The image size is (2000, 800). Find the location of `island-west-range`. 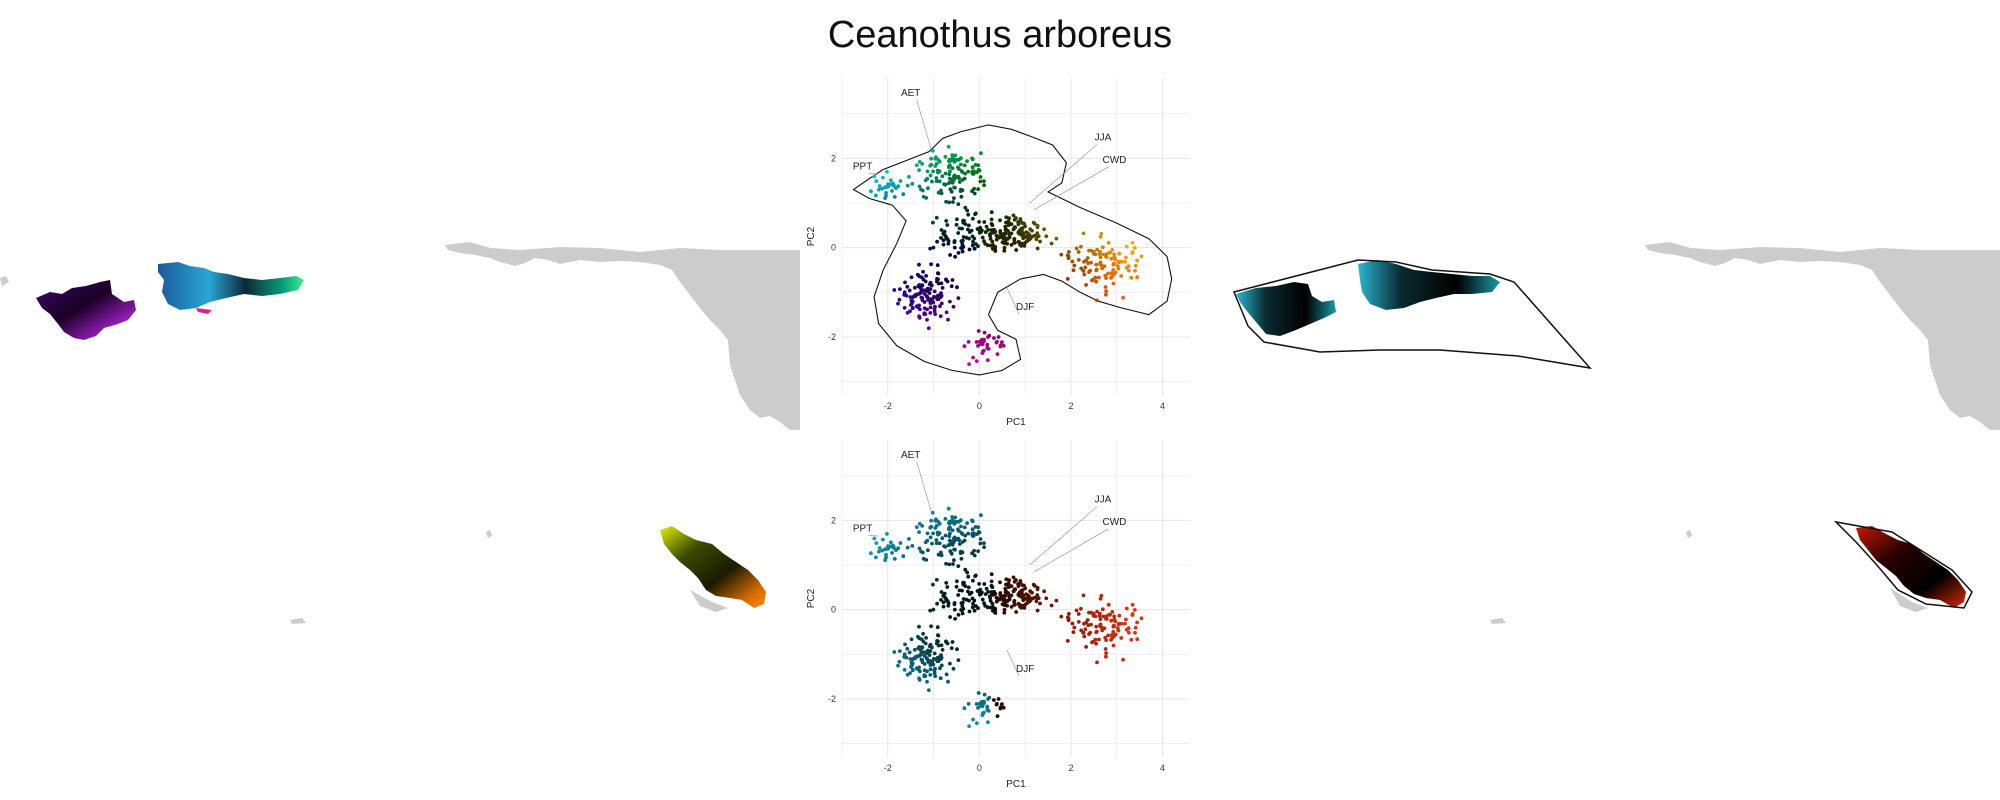

island-west-range is located at coordinates (1286, 309).